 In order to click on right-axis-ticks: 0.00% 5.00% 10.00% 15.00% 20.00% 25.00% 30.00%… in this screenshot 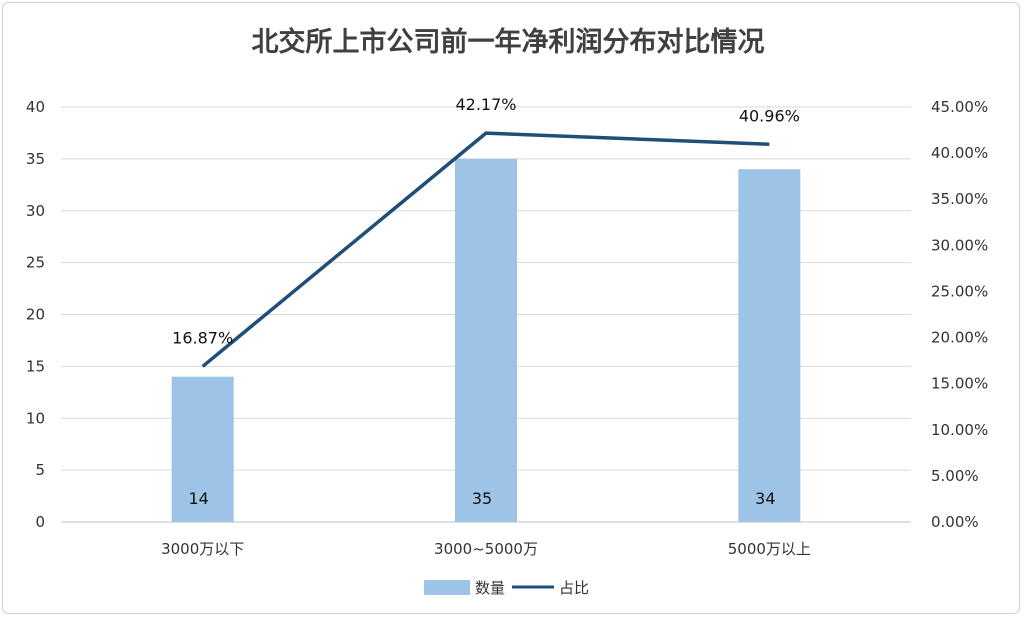, I will do `click(959, 314)`.